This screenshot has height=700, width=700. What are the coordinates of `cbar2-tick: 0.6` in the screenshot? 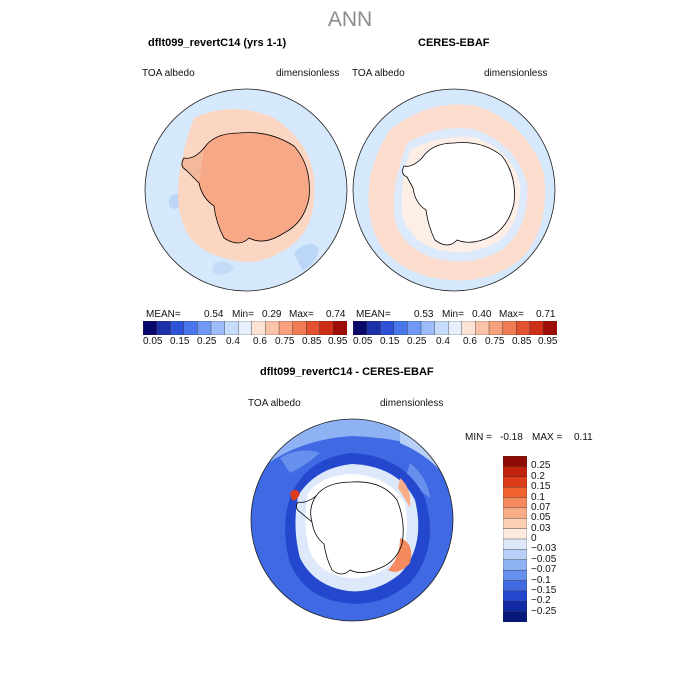 It's located at (470, 341).